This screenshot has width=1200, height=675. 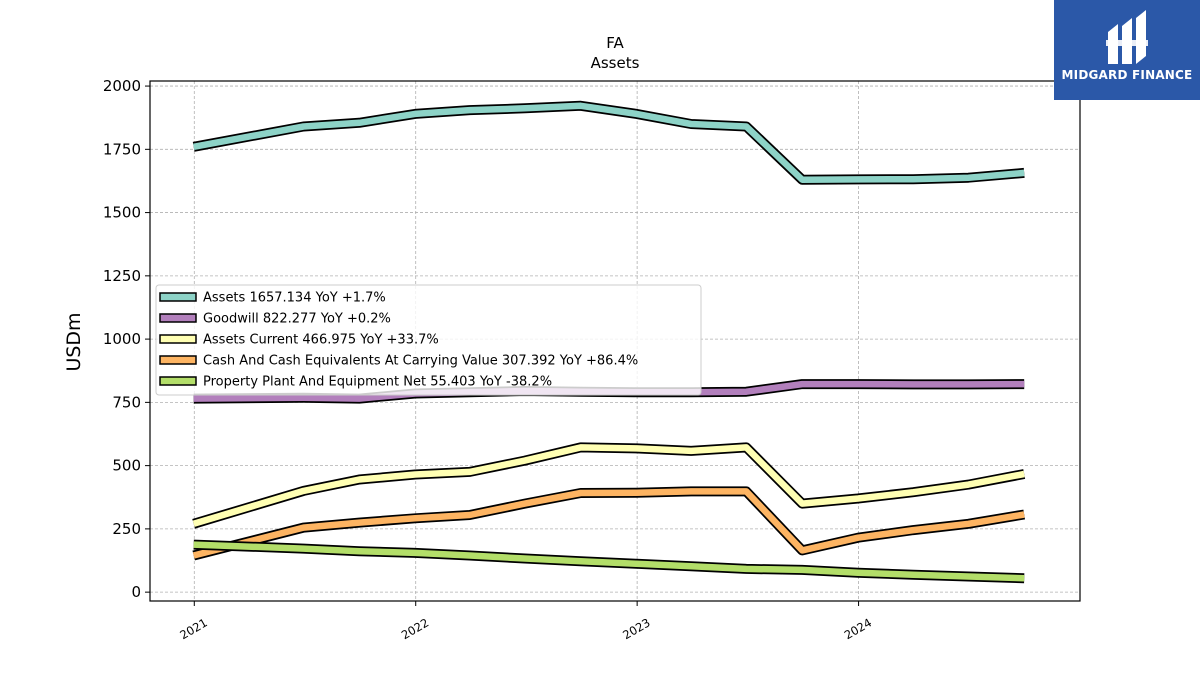 I want to click on brand-logo: MIDGARD FINANCE, so click(x=1127, y=50).